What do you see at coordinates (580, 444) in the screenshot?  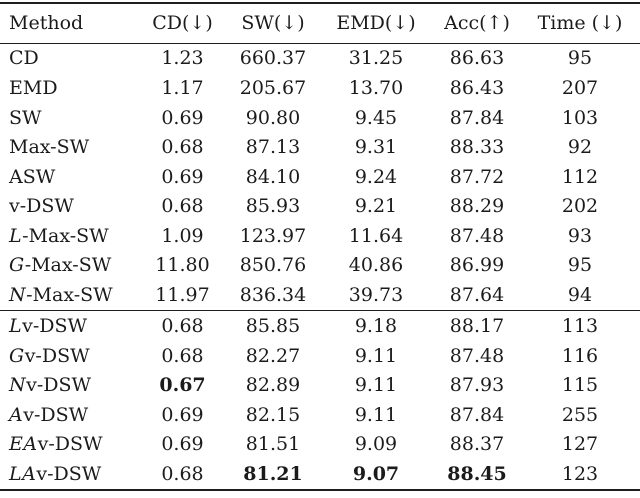 I see `cell-time: 127` at bounding box center [580, 444].